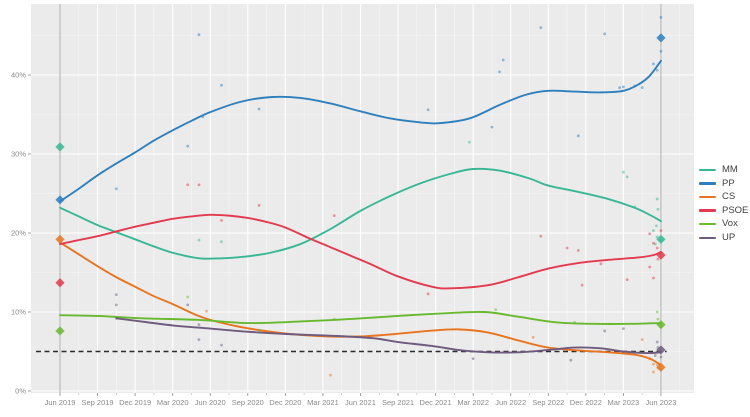 This screenshot has width=750, height=417. Describe the element at coordinates (60, 402) in the screenshot. I see `x-axis-label: Jun 2019` at that location.